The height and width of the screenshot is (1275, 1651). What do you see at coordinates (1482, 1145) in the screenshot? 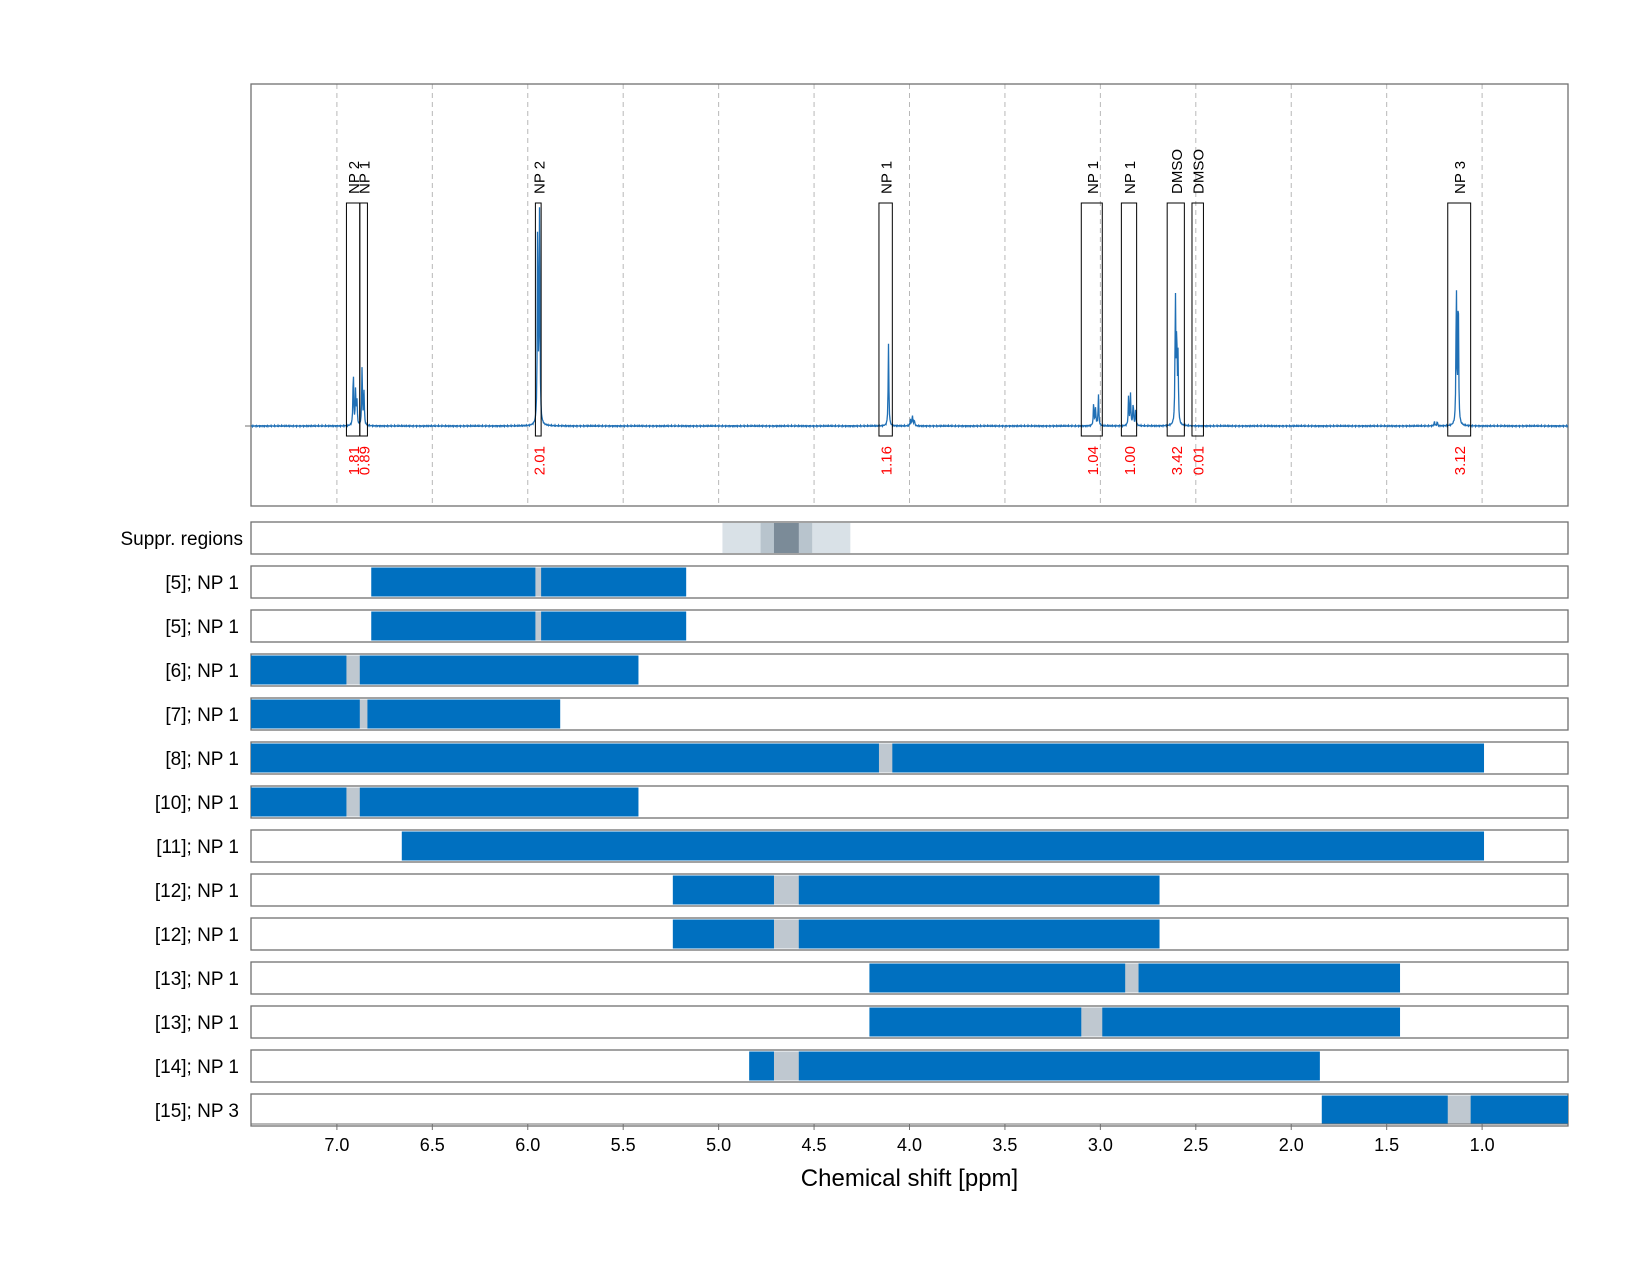
I see `x-tick-label: 1.0` at bounding box center [1482, 1145].